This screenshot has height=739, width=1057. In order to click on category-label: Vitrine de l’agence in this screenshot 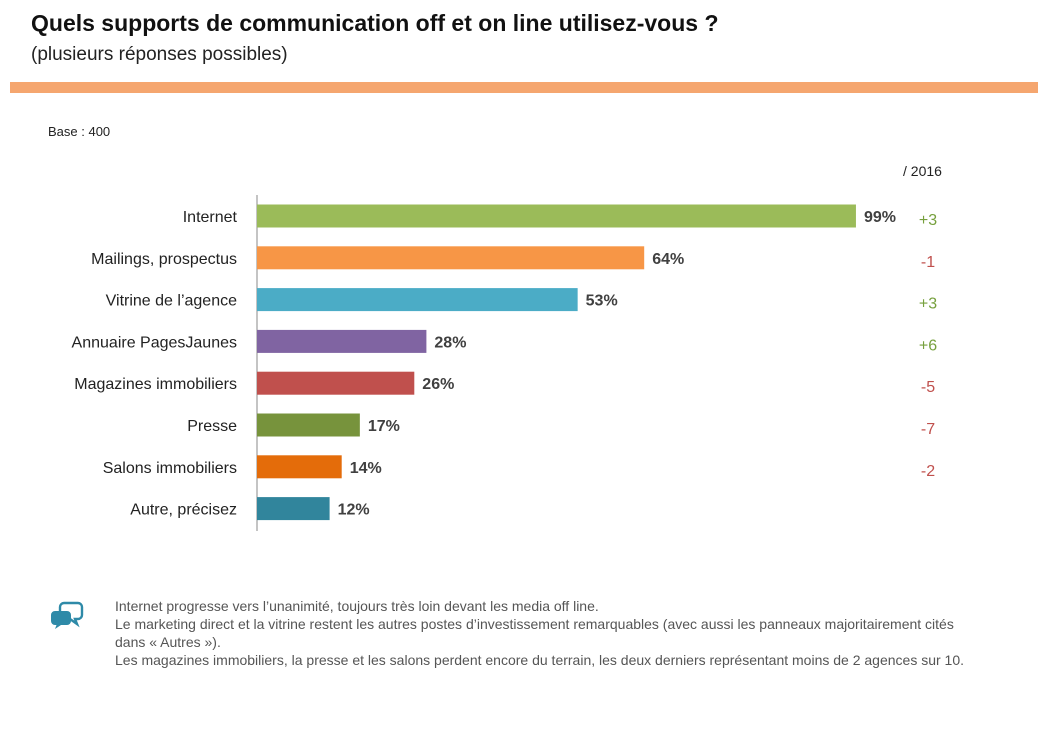, I will do `click(171, 301)`.